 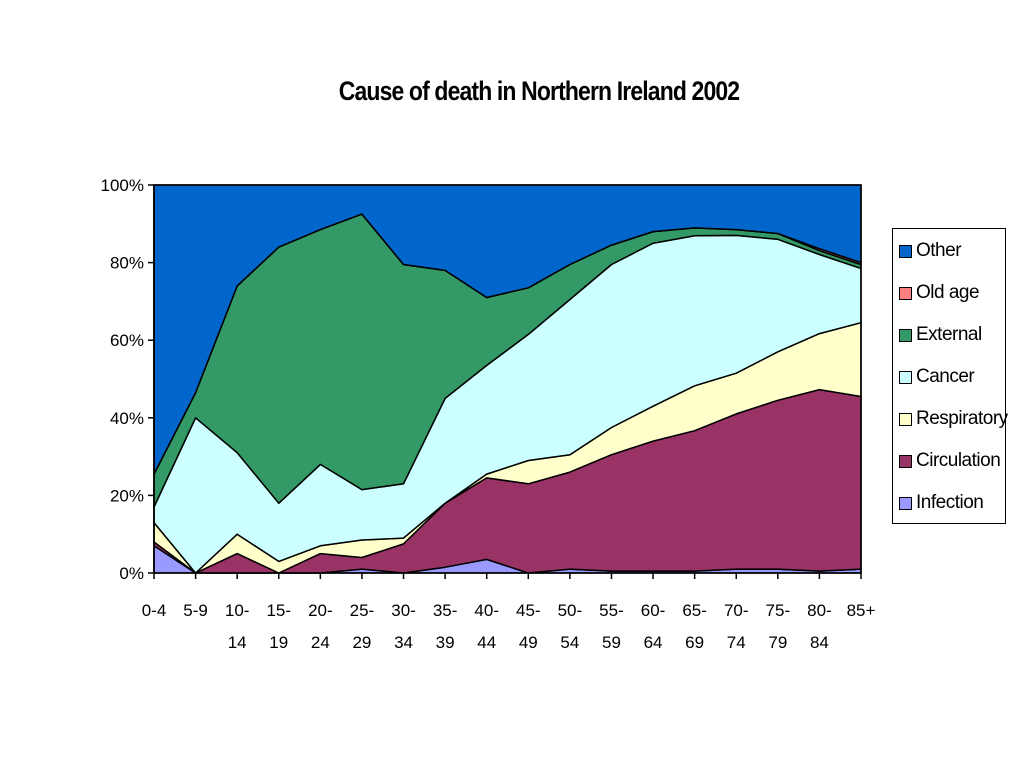 I want to click on legend-label: Infection, so click(x=950, y=502).